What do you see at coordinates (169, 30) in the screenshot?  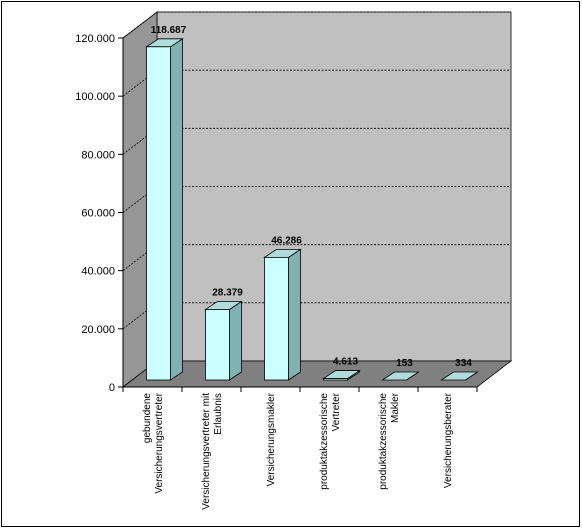 I see `data-label: 118.687` at bounding box center [169, 30].